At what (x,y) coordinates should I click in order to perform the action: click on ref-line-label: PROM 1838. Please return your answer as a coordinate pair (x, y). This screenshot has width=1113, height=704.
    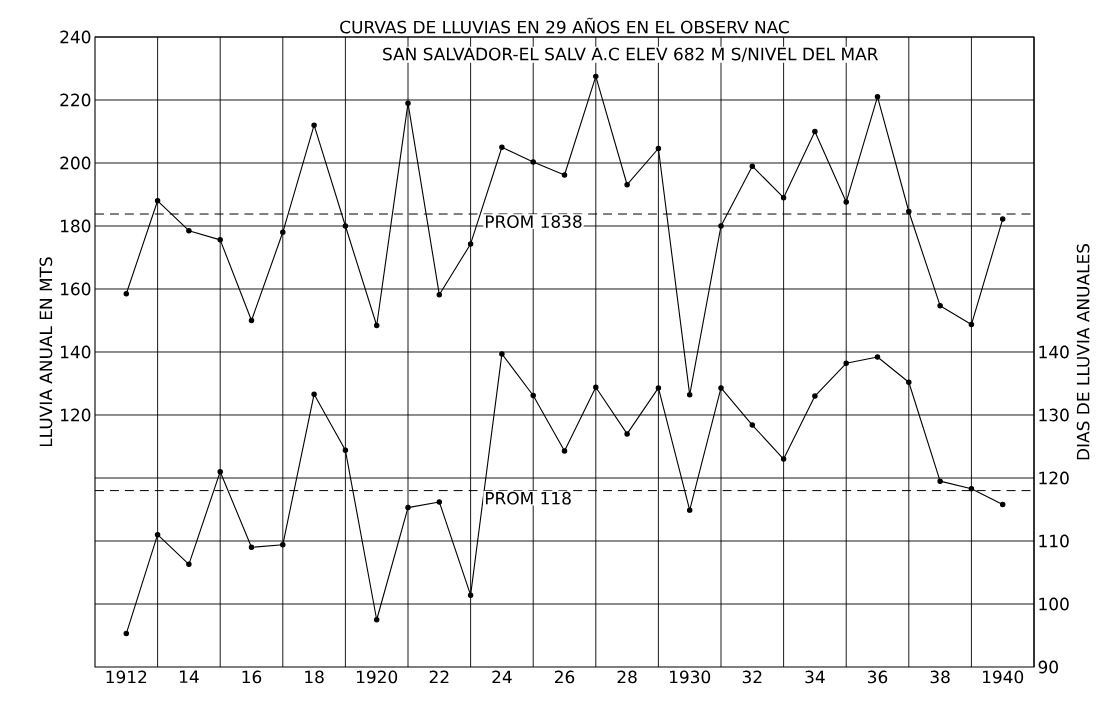
    Looking at the image, I should click on (533, 222).